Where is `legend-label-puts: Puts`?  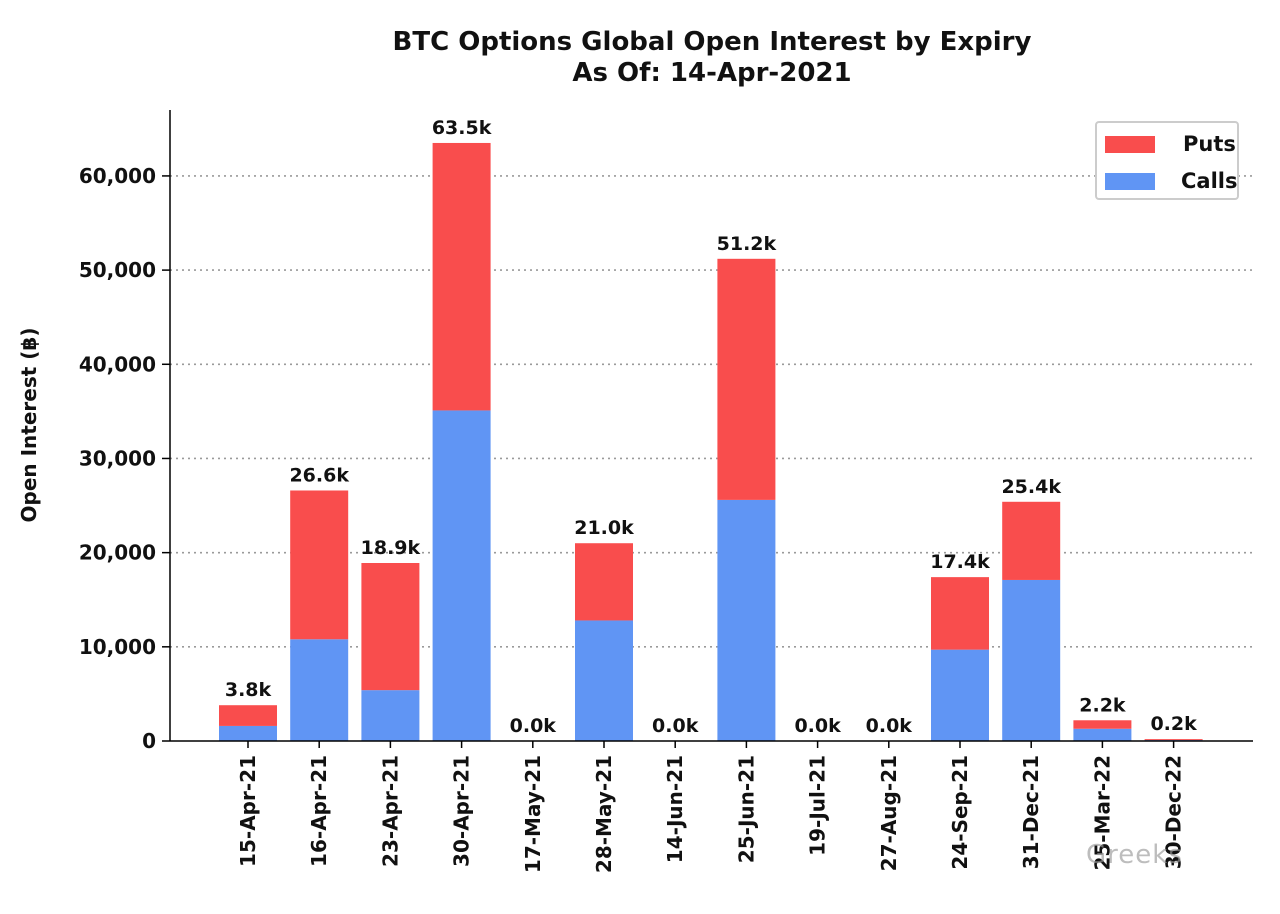
legend-label-puts: Puts is located at coordinates (1209, 144).